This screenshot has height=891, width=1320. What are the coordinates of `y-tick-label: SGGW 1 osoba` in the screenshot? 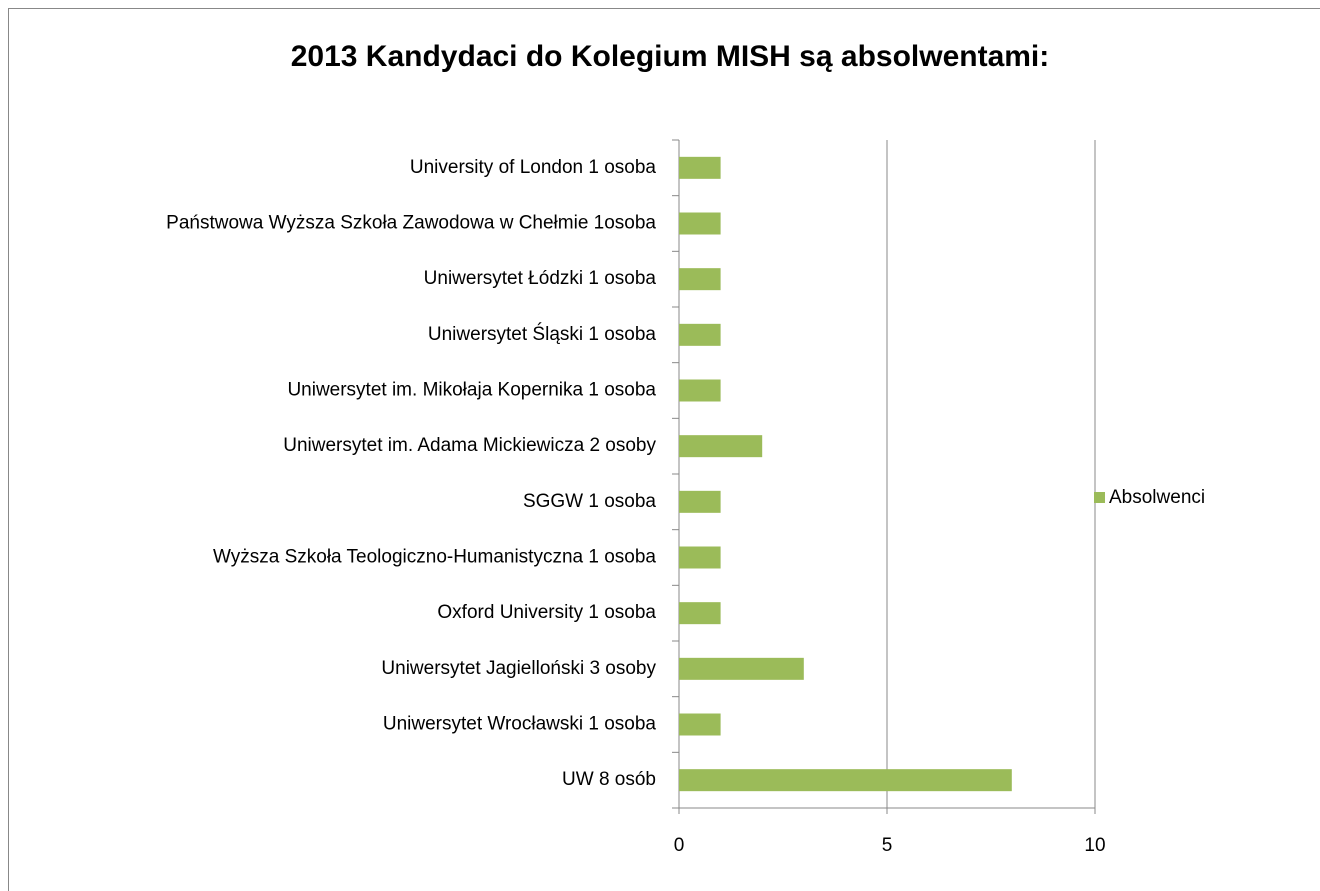 It's located at (589, 501).